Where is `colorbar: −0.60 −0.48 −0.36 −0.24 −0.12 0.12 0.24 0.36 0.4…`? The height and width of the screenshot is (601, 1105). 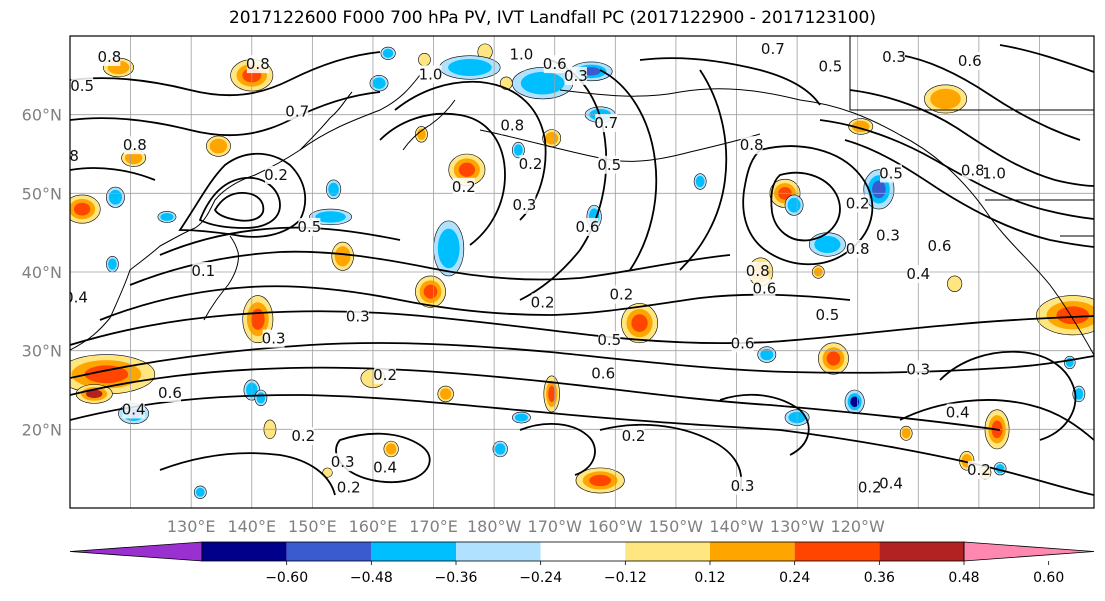 colorbar: −0.60 −0.48 −0.36 −0.24 −0.12 0.12 0.24 0.36 0.4… is located at coordinates (582, 563).